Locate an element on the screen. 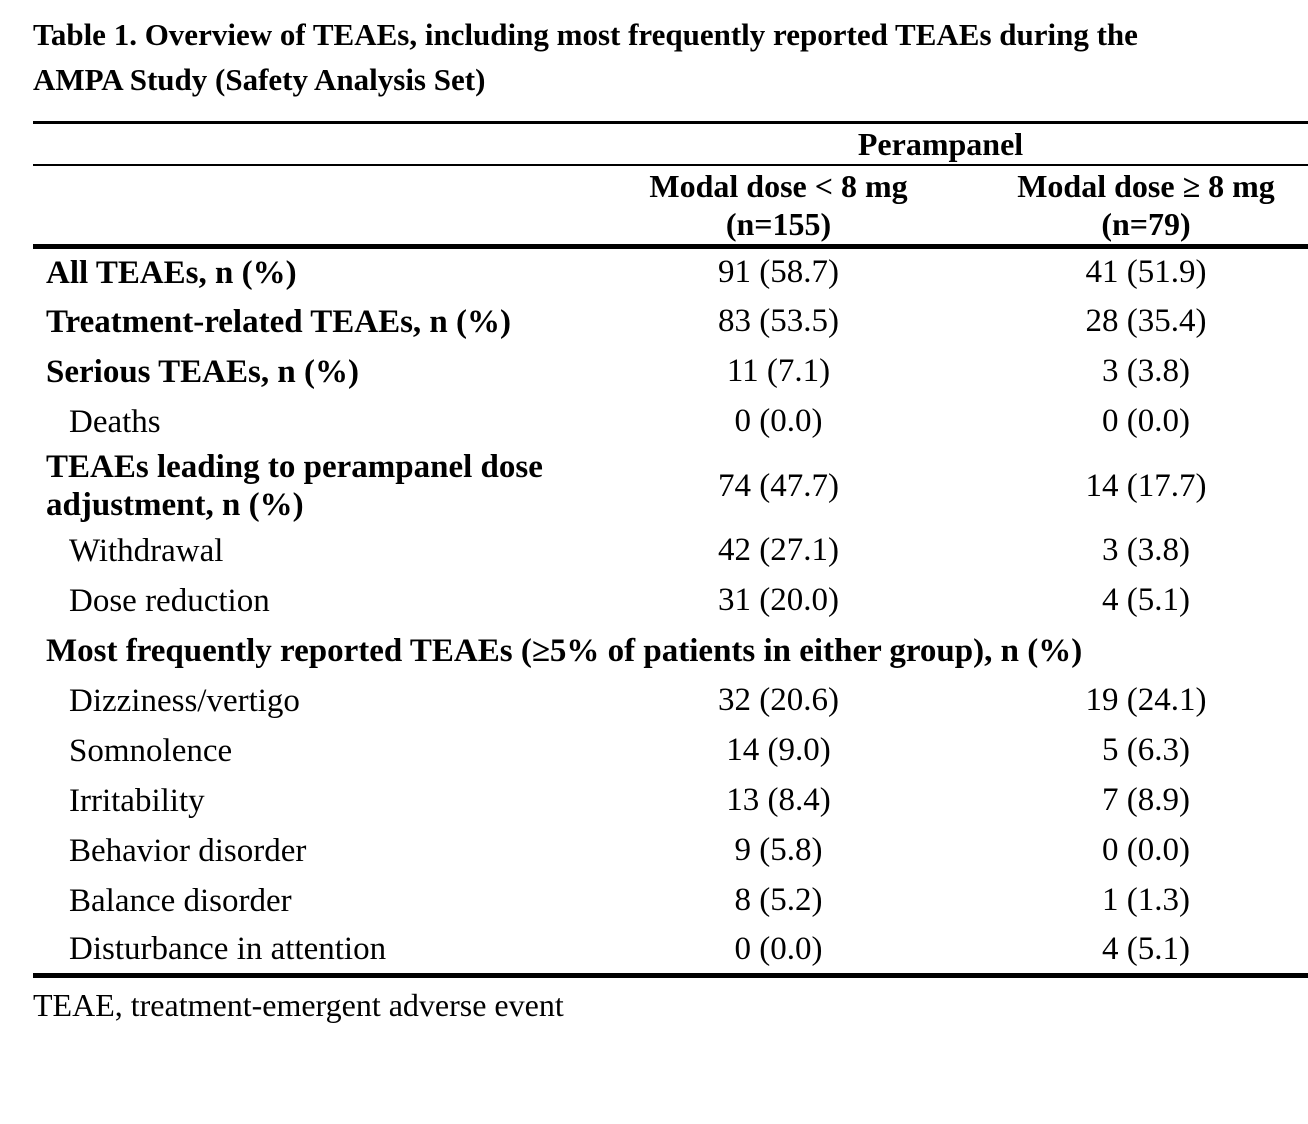 The height and width of the screenshot is (1124, 1308). row-label: Irritability is located at coordinates (137, 800).